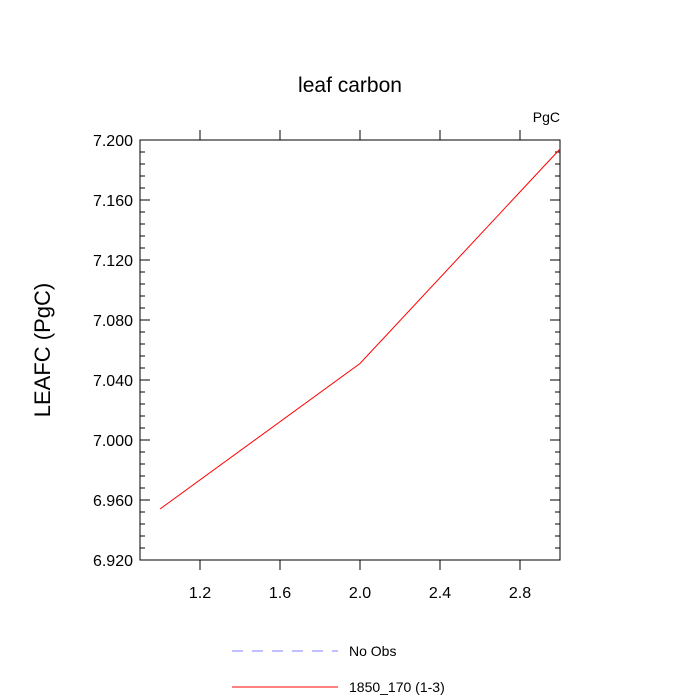 Image resolution: width=700 pixels, height=700 pixels. Describe the element at coordinates (440, 593) in the screenshot. I see `x-tick-label: 2.4` at that location.